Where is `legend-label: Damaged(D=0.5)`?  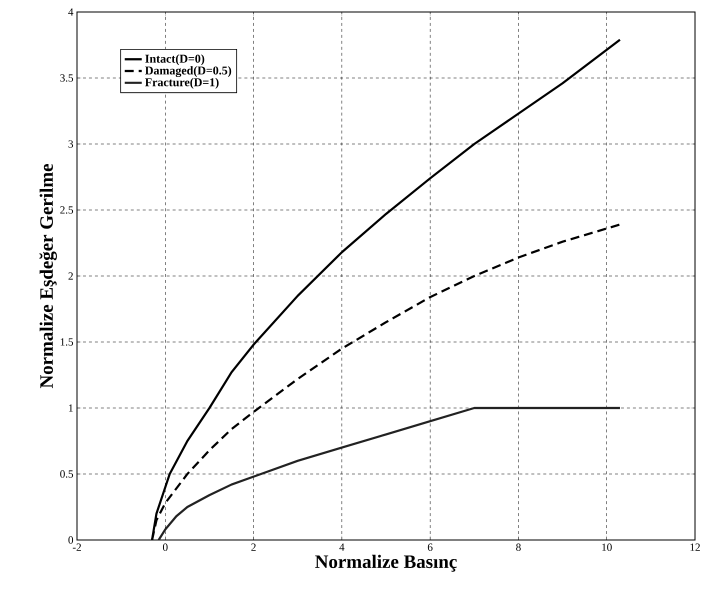
legend-label: Damaged(D=0.5) is located at coordinates (188, 72).